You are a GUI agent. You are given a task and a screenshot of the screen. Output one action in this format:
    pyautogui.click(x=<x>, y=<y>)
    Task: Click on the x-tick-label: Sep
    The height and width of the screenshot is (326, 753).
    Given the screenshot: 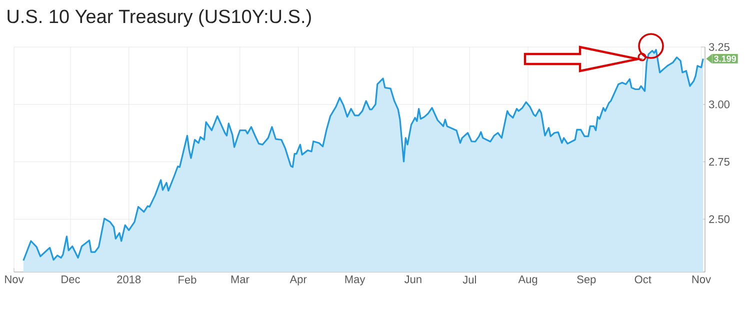 What is the action you would take?
    pyautogui.click(x=586, y=281)
    